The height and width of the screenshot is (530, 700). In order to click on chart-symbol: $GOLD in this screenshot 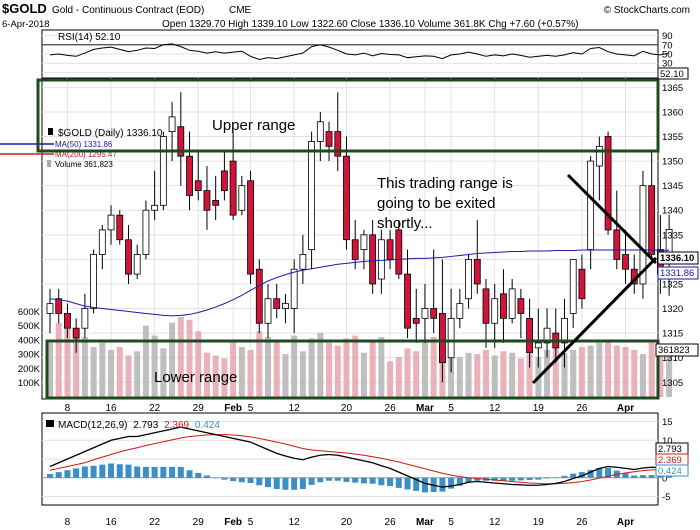, I will do `click(24, 8)`.